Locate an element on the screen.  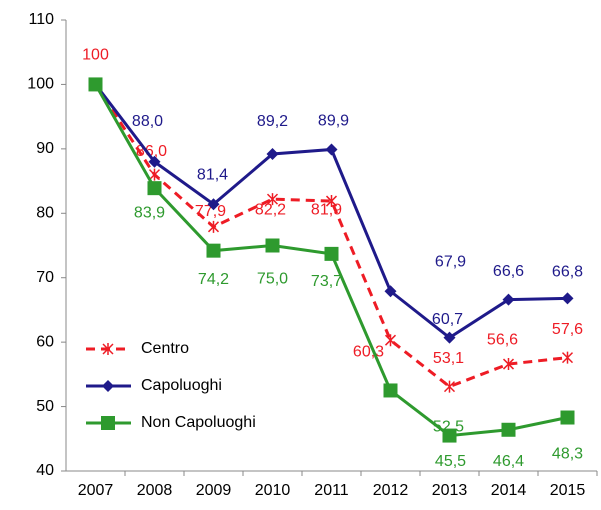
data-label: 75,0 is located at coordinates (272, 279).